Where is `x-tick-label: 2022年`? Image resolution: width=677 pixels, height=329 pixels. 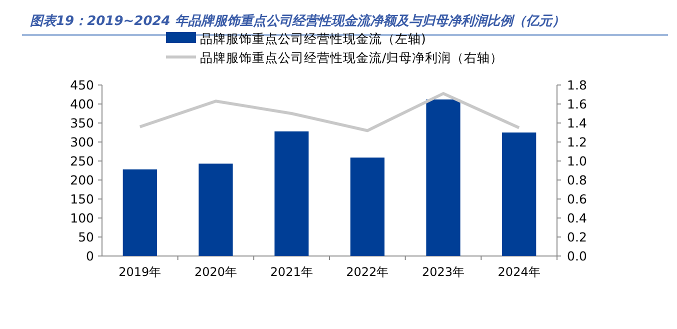 x-tick-label: 2022年 is located at coordinates (367, 272).